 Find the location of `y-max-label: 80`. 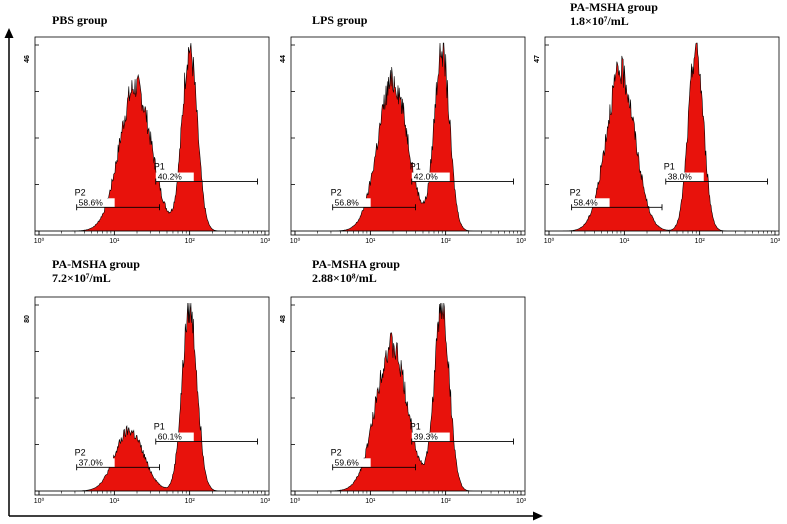

y-max-label: 80 is located at coordinates (27, 319).